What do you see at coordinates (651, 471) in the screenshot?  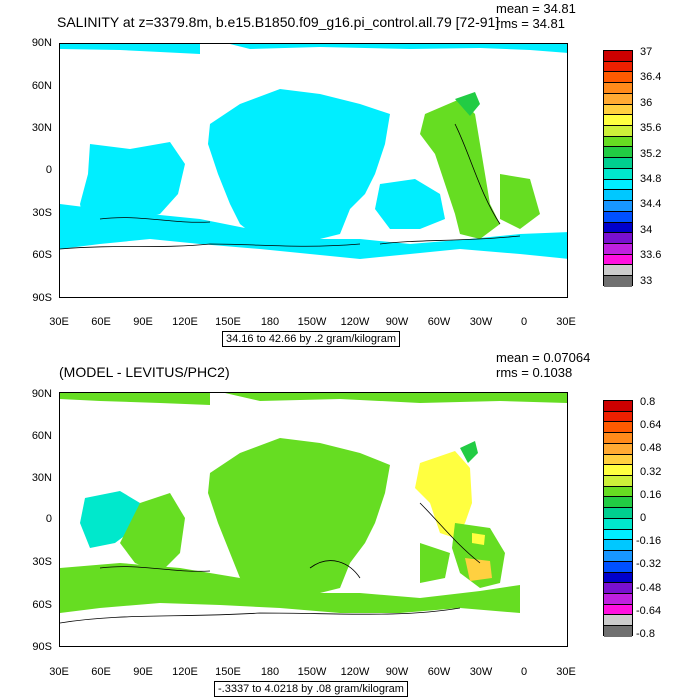 I see `colorbar-label: 0.32` at bounding box center [651, 471].